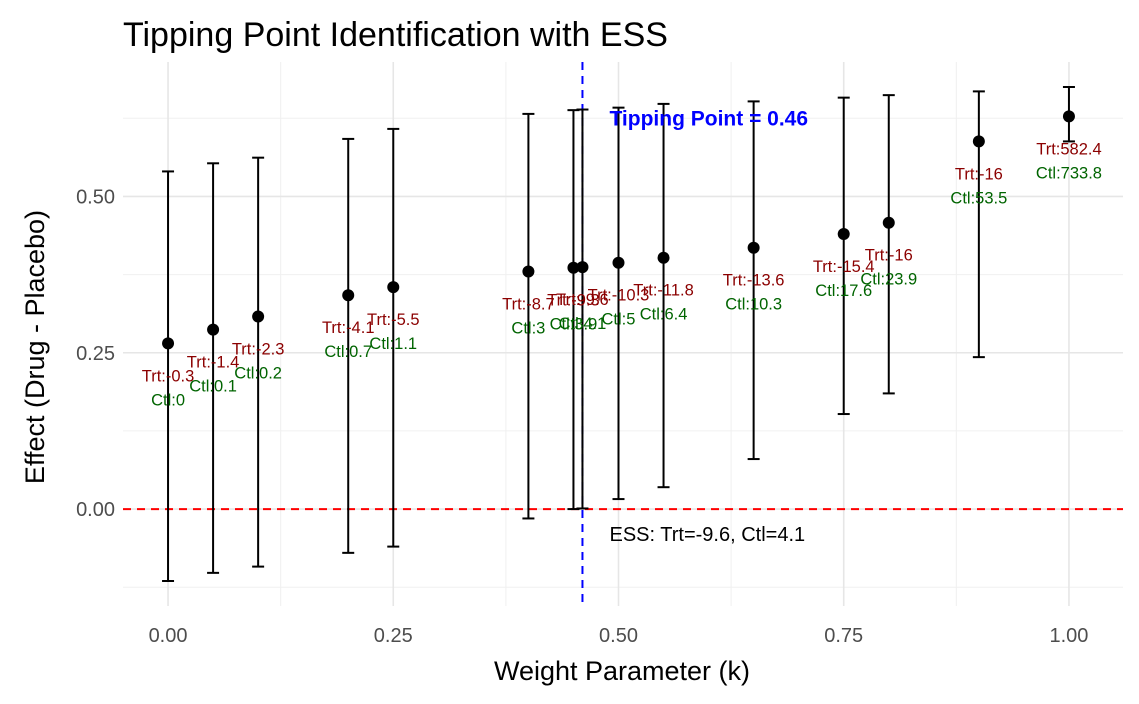  I want to click on trt-label: Trt:-9.6, so click(582, 300).